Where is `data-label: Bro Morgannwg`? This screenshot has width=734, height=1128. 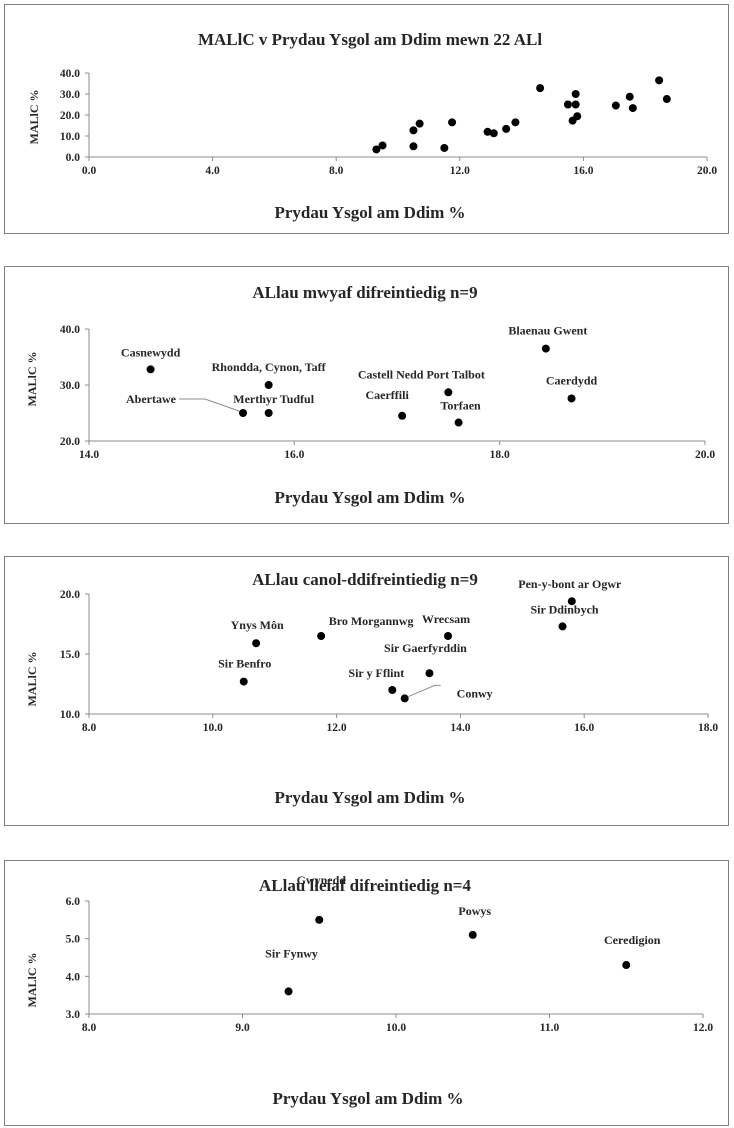 data-label: Bro Morgannwg is located at coordinates (371, 621).